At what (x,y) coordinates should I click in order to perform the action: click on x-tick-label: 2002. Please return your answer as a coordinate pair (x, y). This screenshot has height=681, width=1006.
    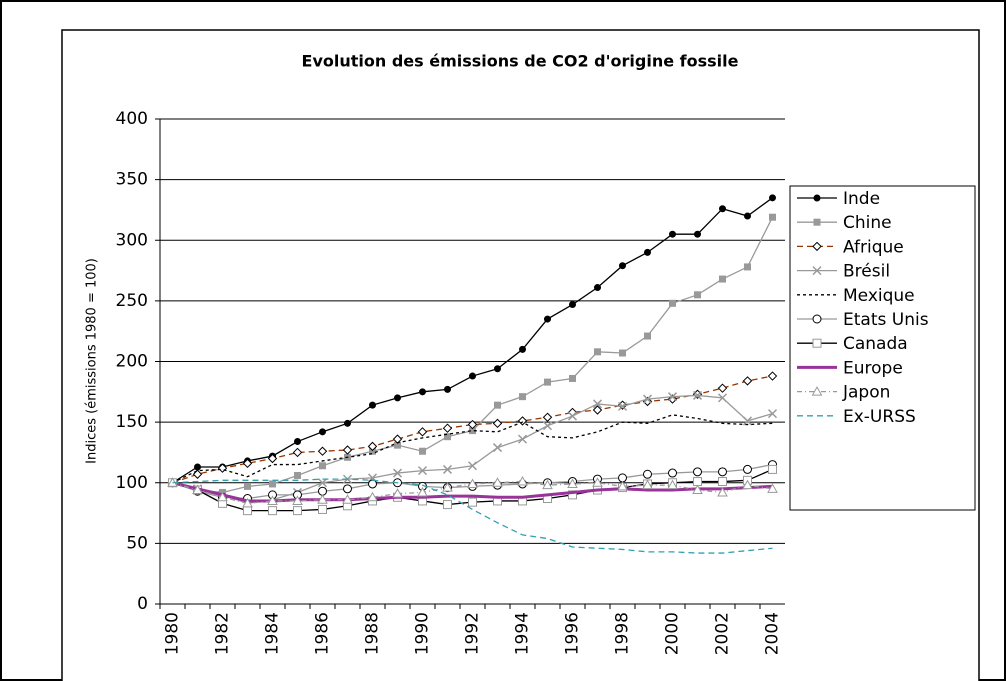
    Looking at the image, I should click on (723, 633).